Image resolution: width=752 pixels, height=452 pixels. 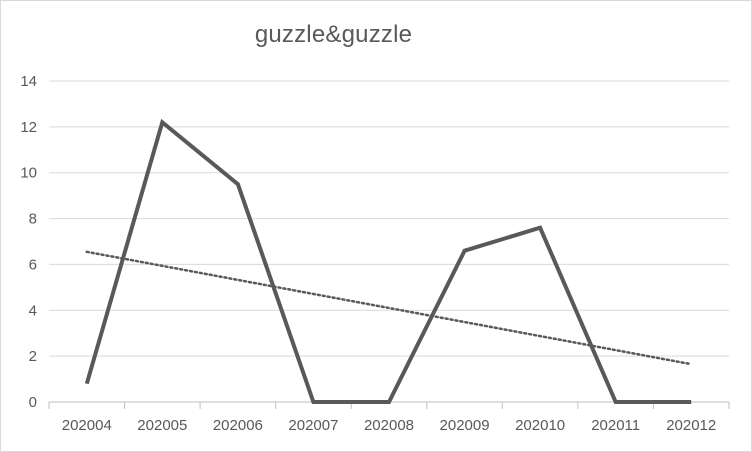 I want to click on y-axis-tick-labels: 0 2 4 6 8 10 12 14, so click(x=28, y=242).